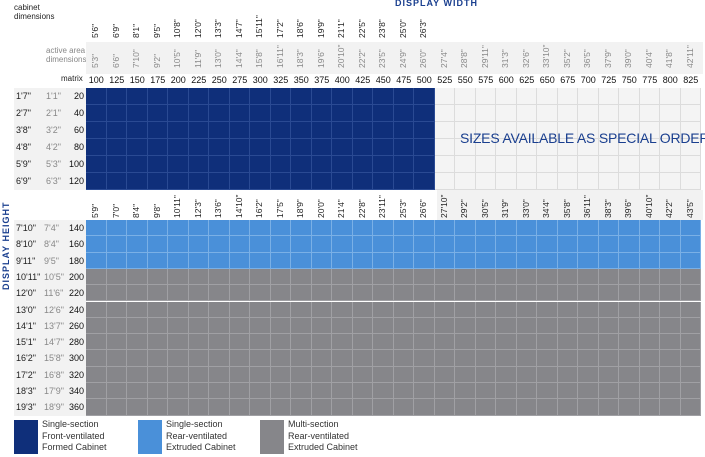 The height and width of the screenshot is (457, 705). I want to click on row-active-height: 11'6", so click(54, 293).